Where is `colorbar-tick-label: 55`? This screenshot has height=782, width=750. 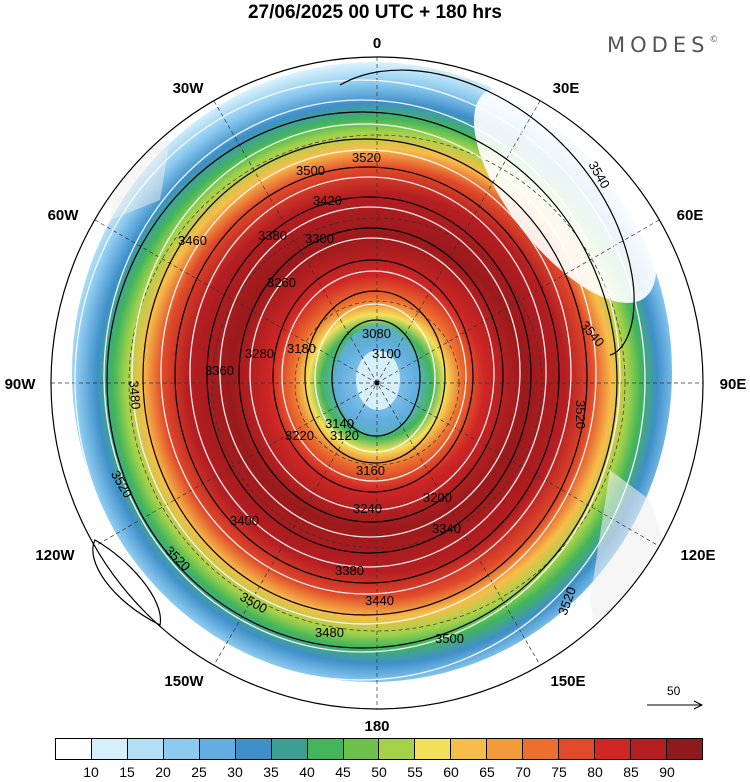
colorbar-tick-label: 55 is located at coordinates (415, 772).